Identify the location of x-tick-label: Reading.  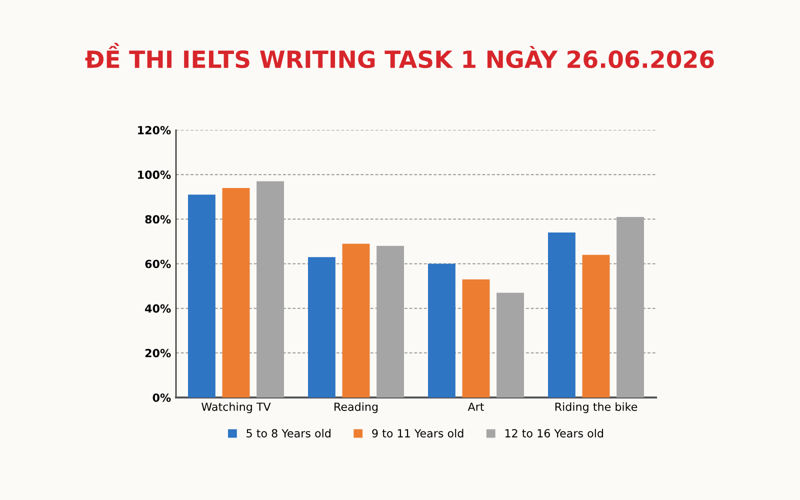
(356, 408).